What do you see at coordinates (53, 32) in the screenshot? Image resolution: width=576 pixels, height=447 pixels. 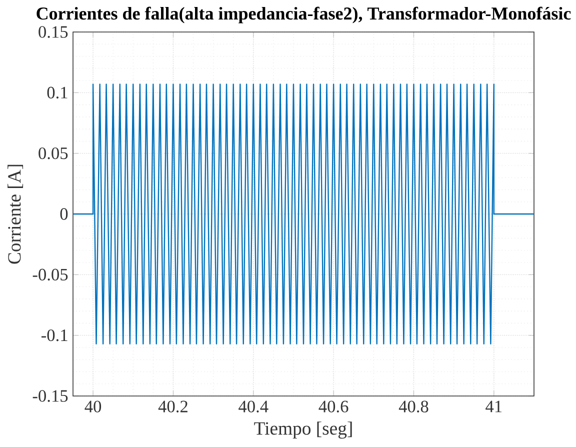 I see `y-tick-label: 0.15` at bounding box center [53, 32].